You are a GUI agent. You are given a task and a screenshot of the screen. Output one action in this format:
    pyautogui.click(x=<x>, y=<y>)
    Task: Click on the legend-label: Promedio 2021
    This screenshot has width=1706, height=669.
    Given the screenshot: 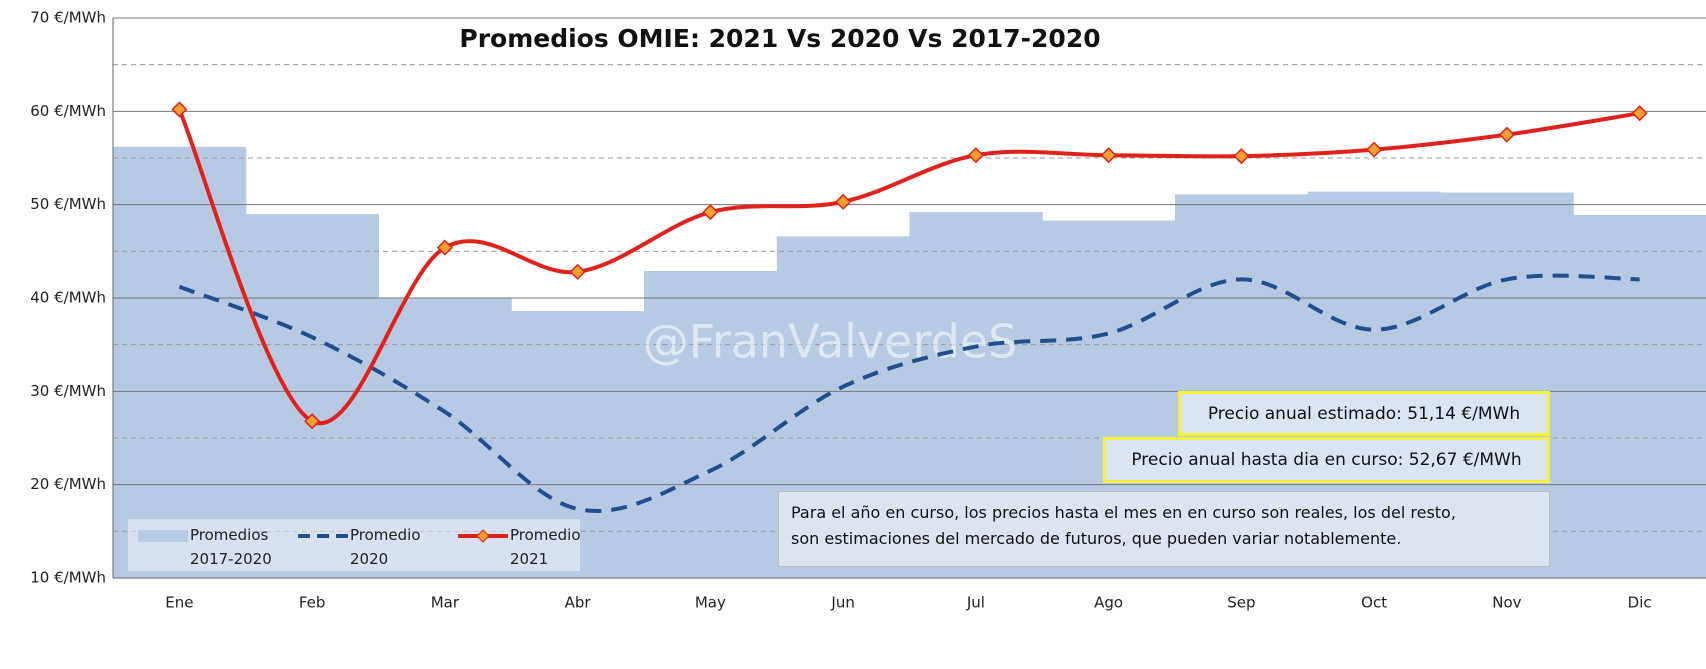 What is the action you would take?
    pyautogui.click(x=545, y=547)
    